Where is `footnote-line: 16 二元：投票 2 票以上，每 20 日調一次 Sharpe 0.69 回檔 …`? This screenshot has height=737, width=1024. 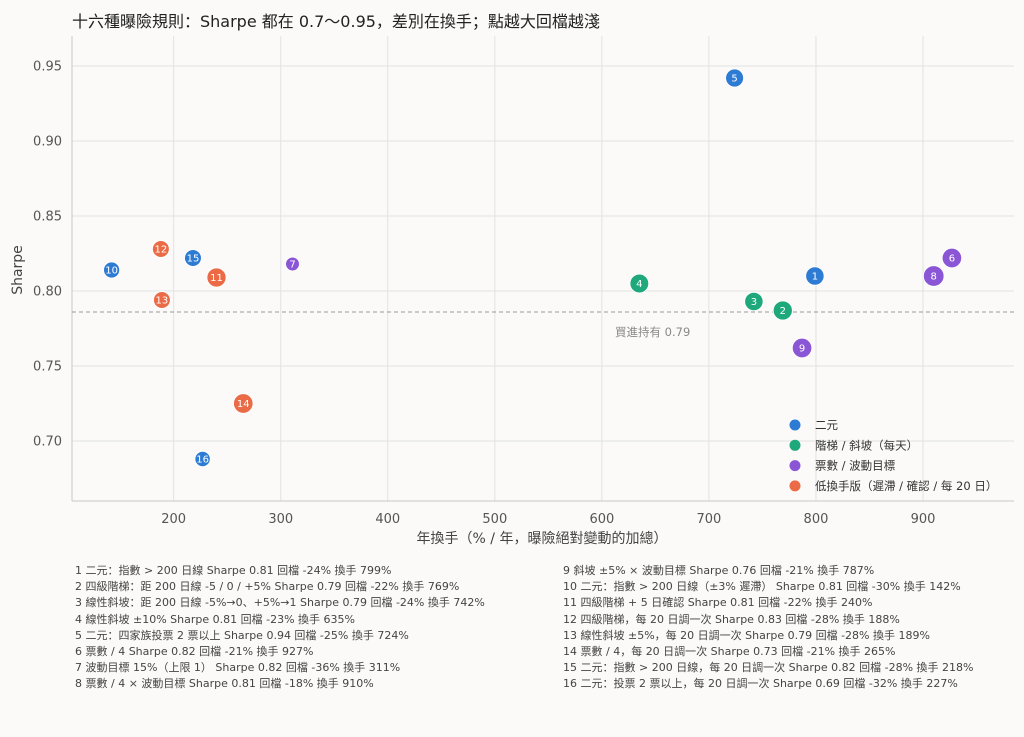 footnote-line: 16 二元：投票 2 票以上，每 20 日調一次 Sharpe 0.69 回檔 … is located at coordinates (760, 684).